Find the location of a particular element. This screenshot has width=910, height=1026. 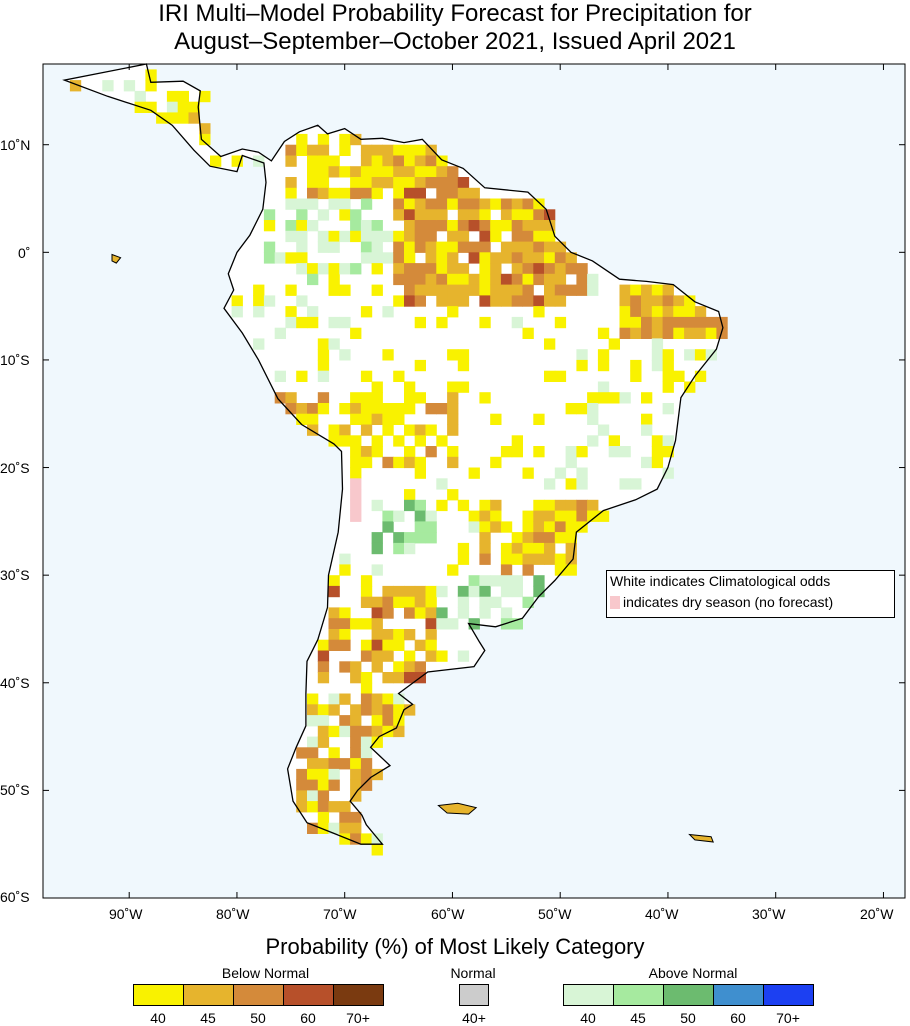

below-normal-label: Below Normal is located at coordinates (265, 973).